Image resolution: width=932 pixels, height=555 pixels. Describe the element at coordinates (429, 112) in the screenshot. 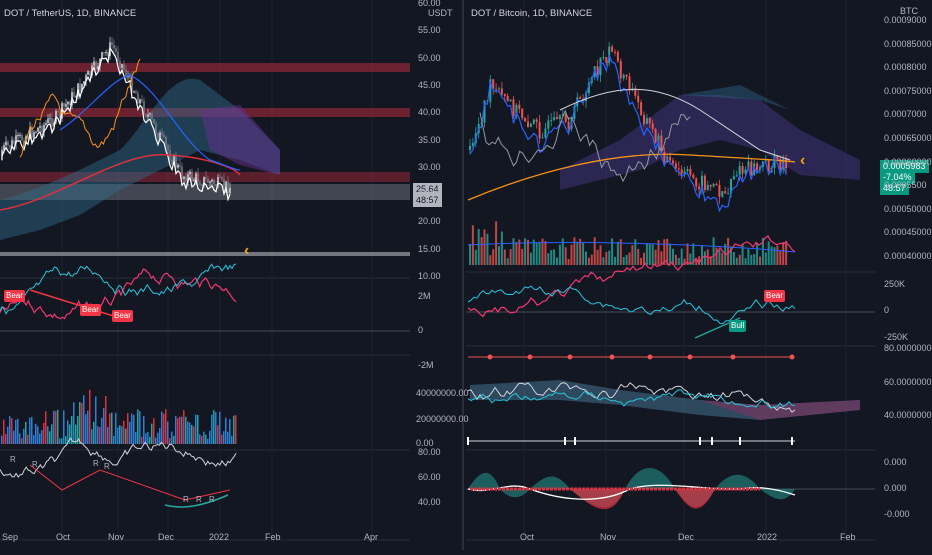

I see `left-price-axis-label: 40.00` at that location.